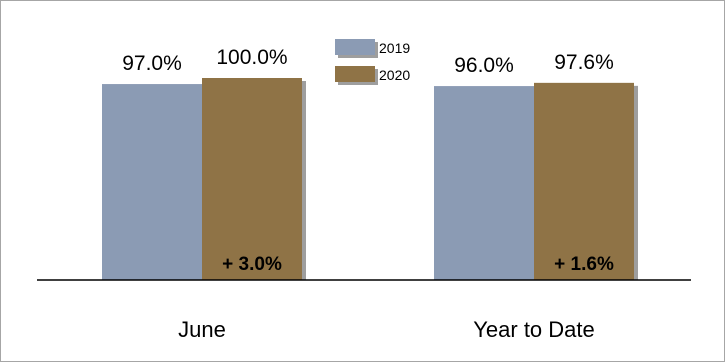 The width and height of the screenshot is (725, 363). I want to click on legend: 2019 2020, so click(372, 62).